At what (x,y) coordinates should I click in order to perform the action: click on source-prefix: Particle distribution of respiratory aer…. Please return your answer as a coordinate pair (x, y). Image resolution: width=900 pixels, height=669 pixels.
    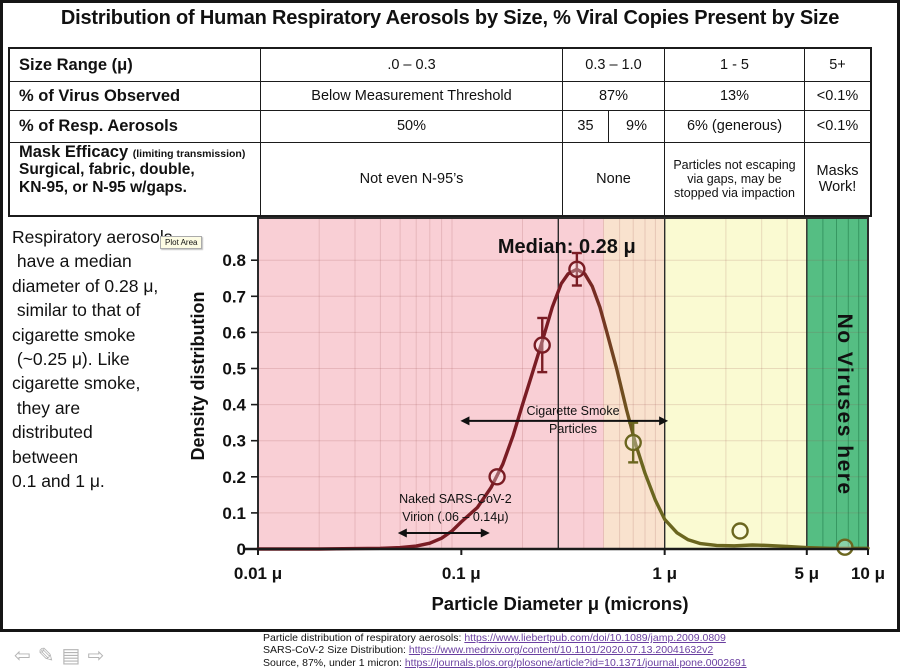
    Looking at the image, I should click on (364, 638).